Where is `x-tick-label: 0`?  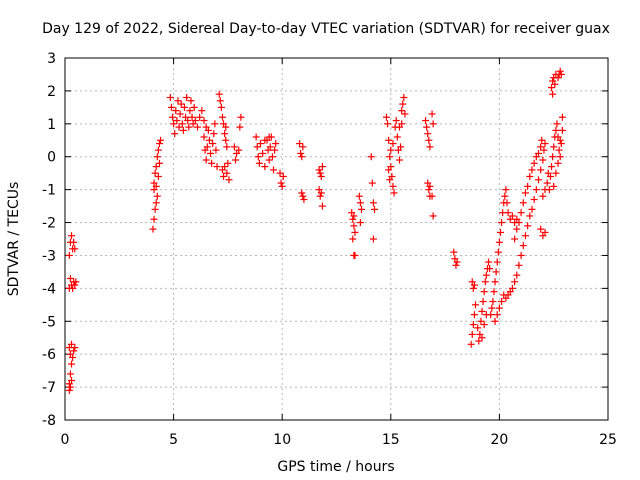
x-tick-label: 0 is located at coordinates (65, 440).